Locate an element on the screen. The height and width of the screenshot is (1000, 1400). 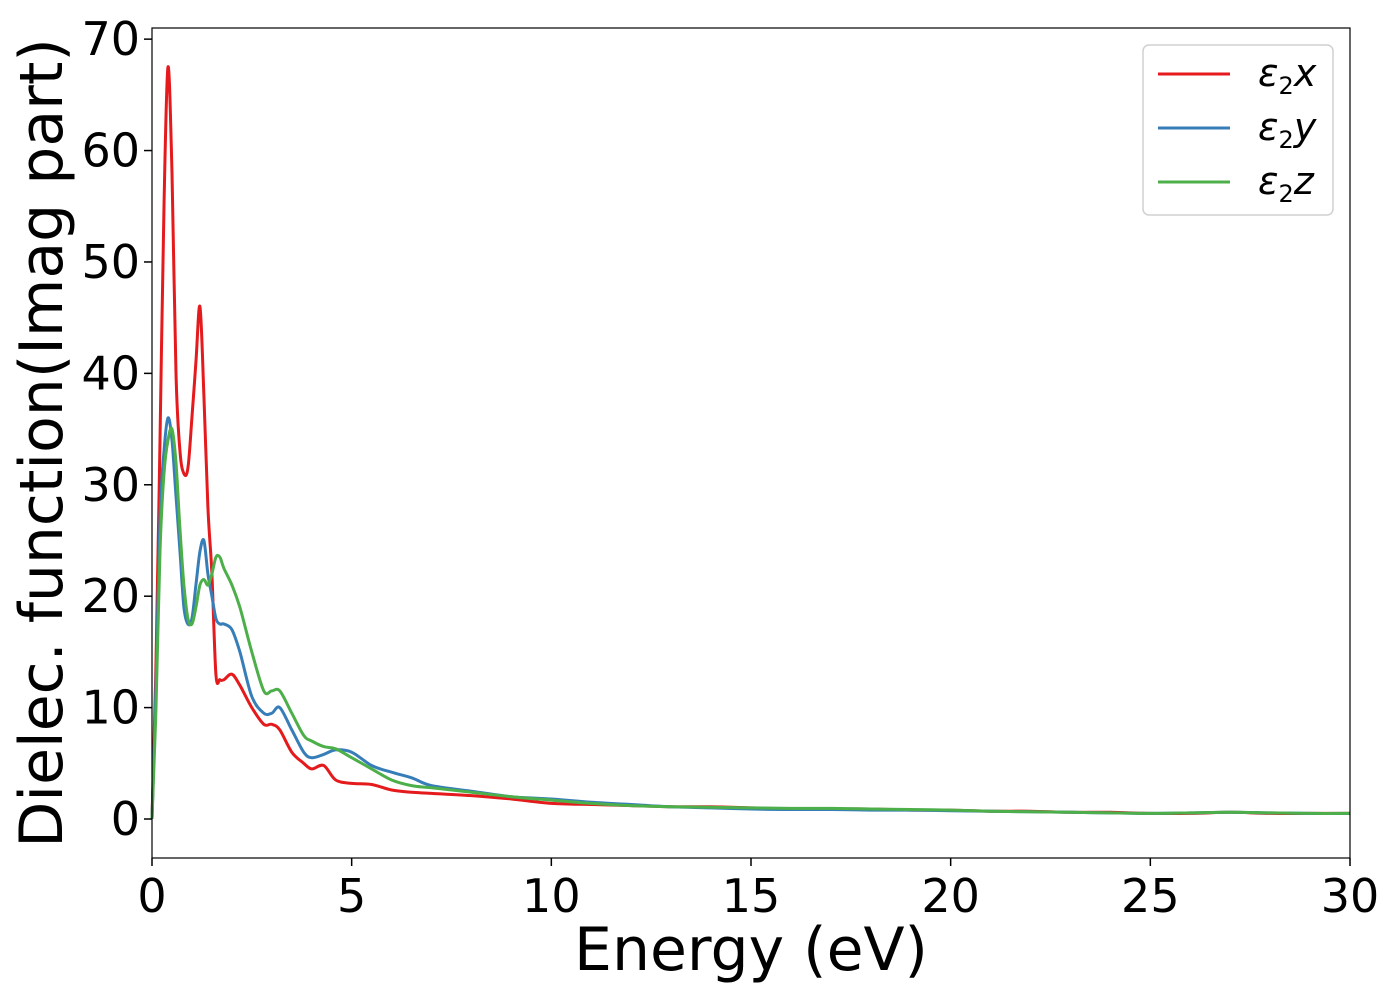
y-axis-ticks: 0 10 20 30 40 50 60 70 is located at coordinates (116, 429).